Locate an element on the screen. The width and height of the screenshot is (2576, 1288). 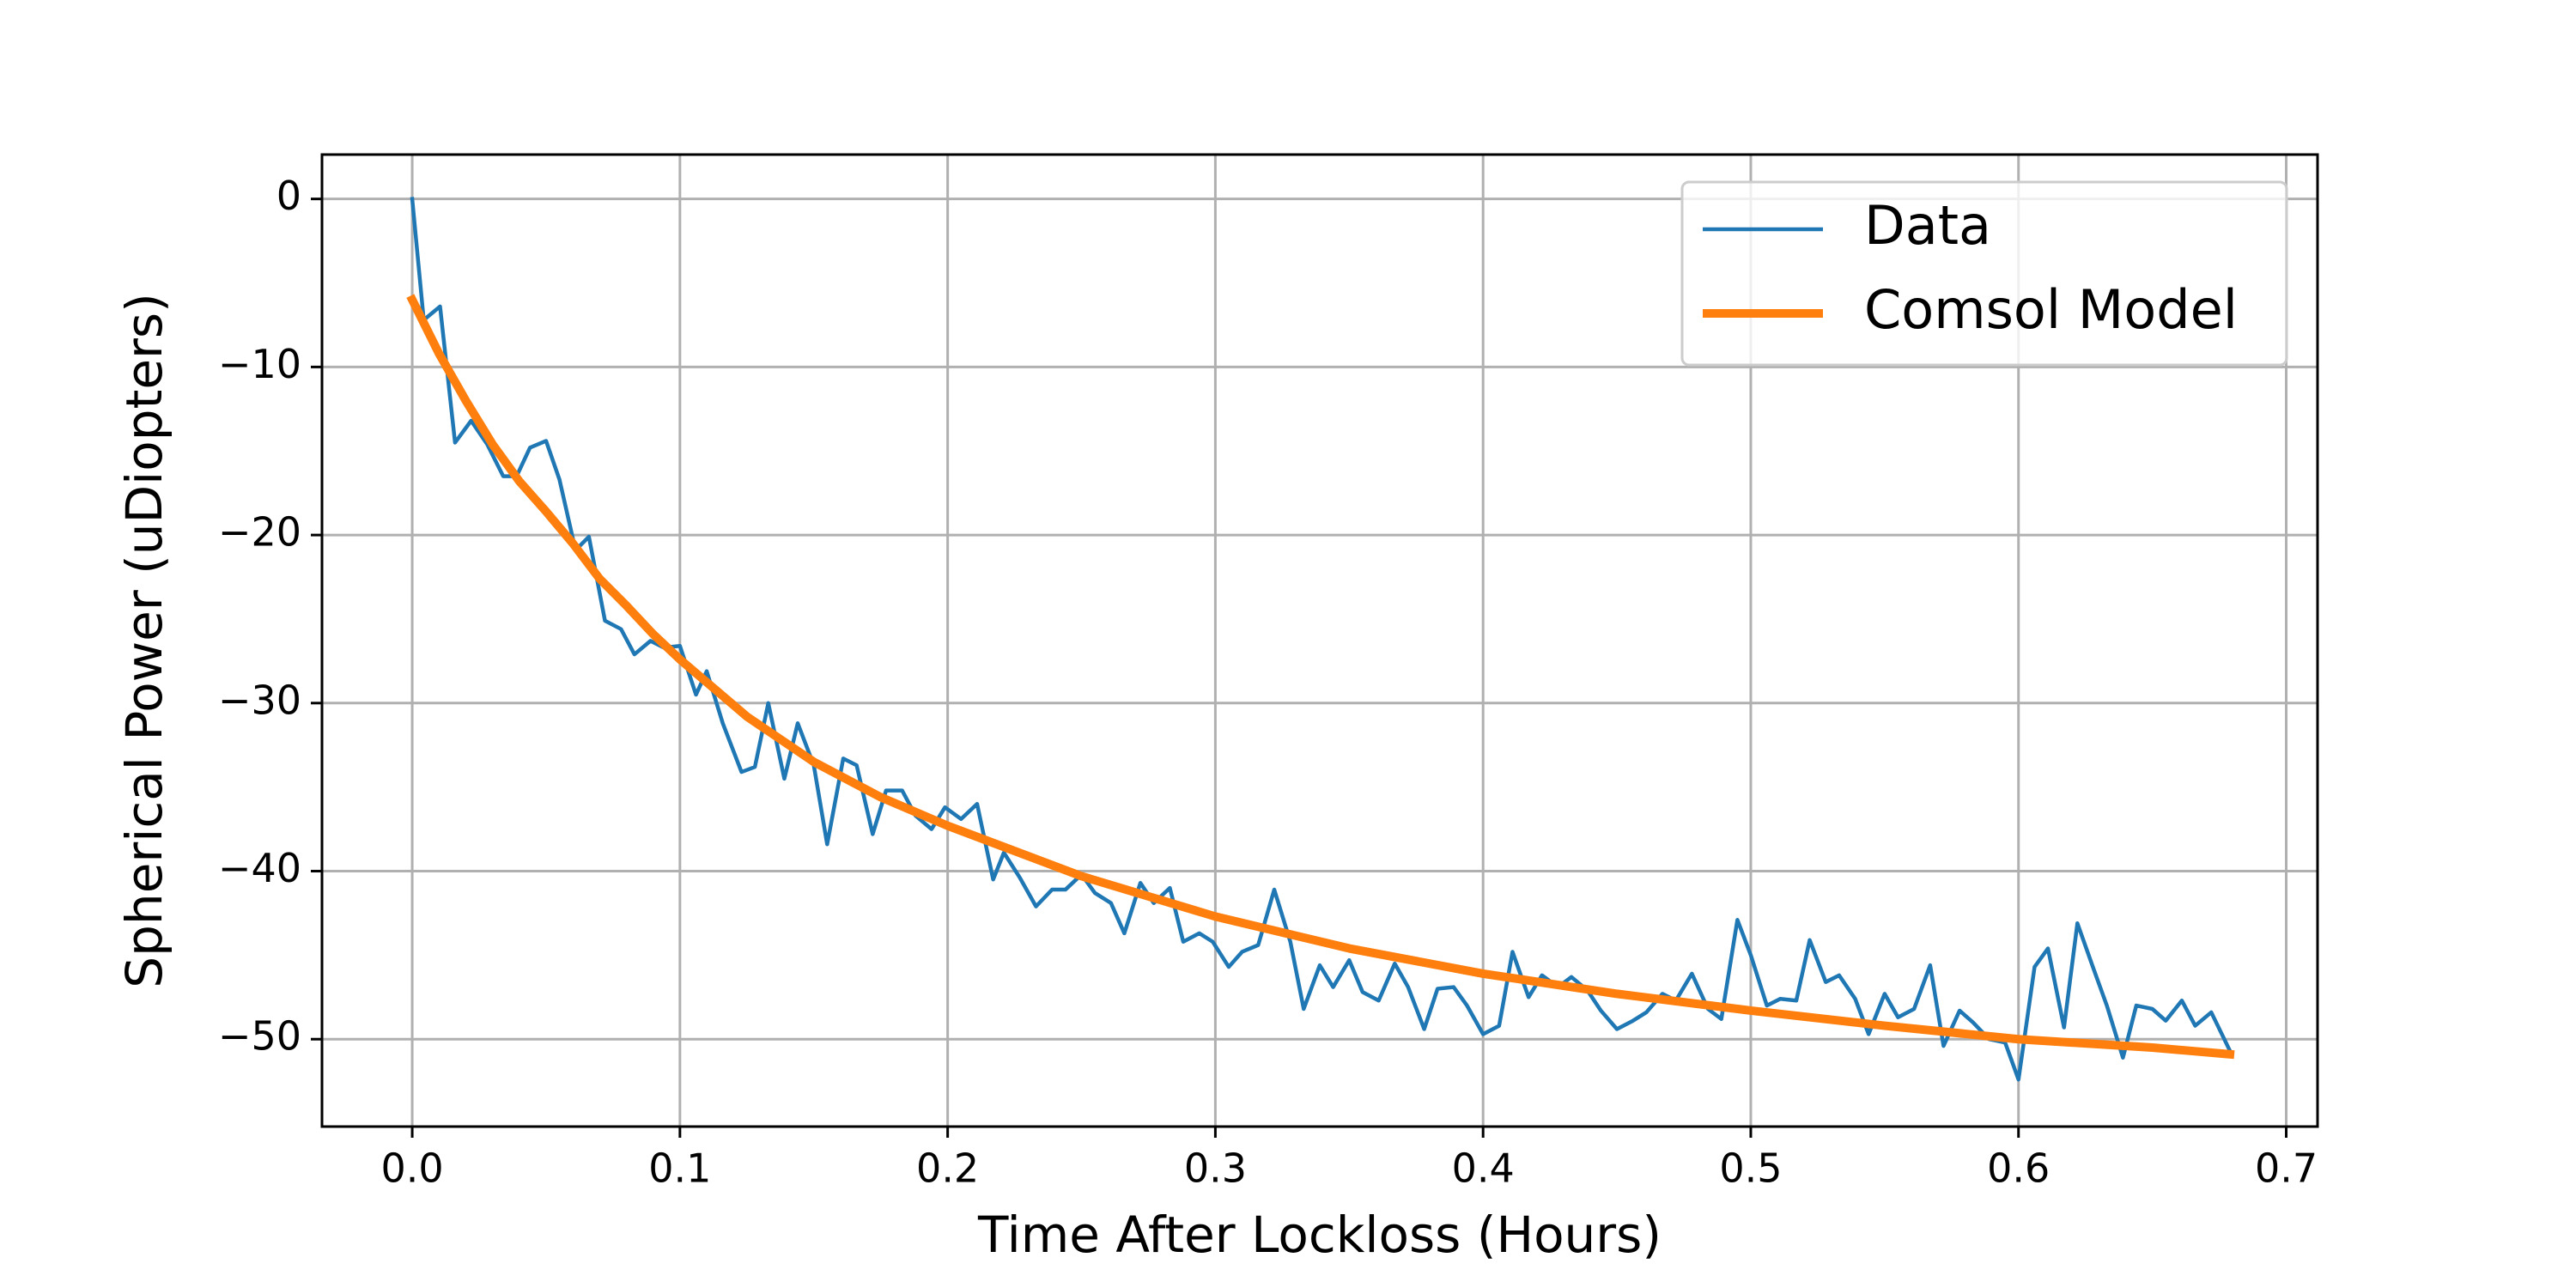
y-tick-label: 0 is located at coordinates (289, 196).